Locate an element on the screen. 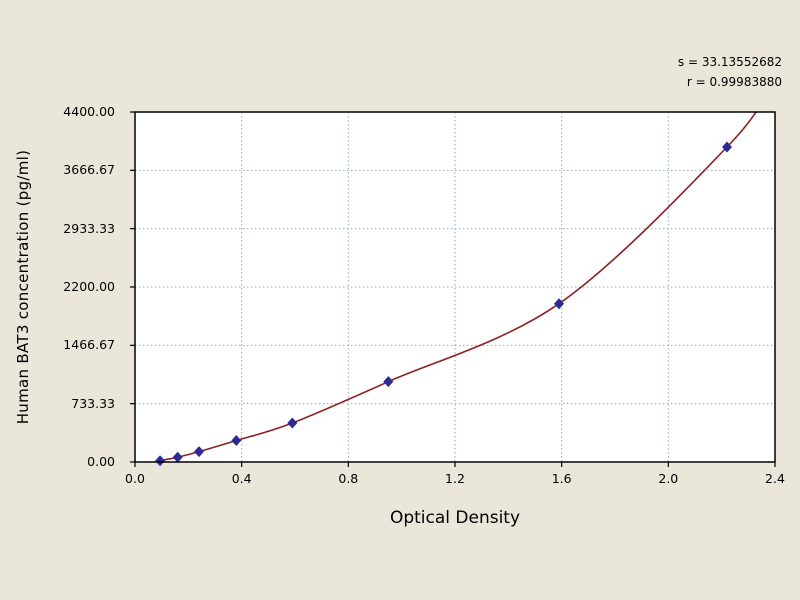  stats-r-value: r = 0.99983880 is located at coordinates (734, 82).